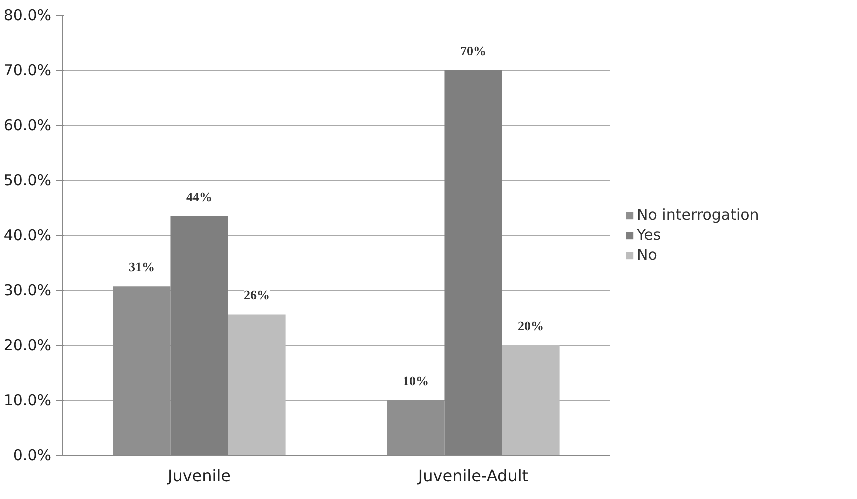 This screenshot has width=857, height=499. Describe the element at coordinates (141, 267) in the screenshot. I see `data-label: 31%` at that location.